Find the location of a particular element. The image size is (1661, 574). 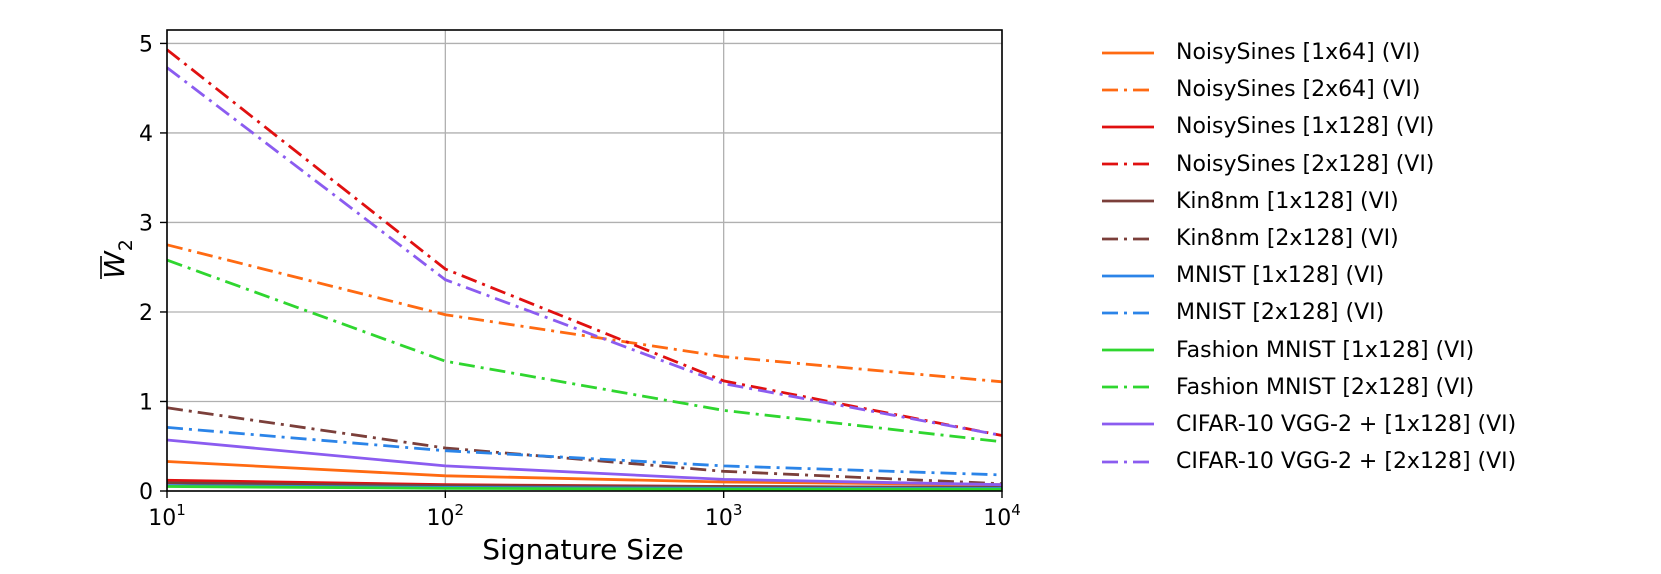

svg-text: W2 is located at coordinates (117, 259).